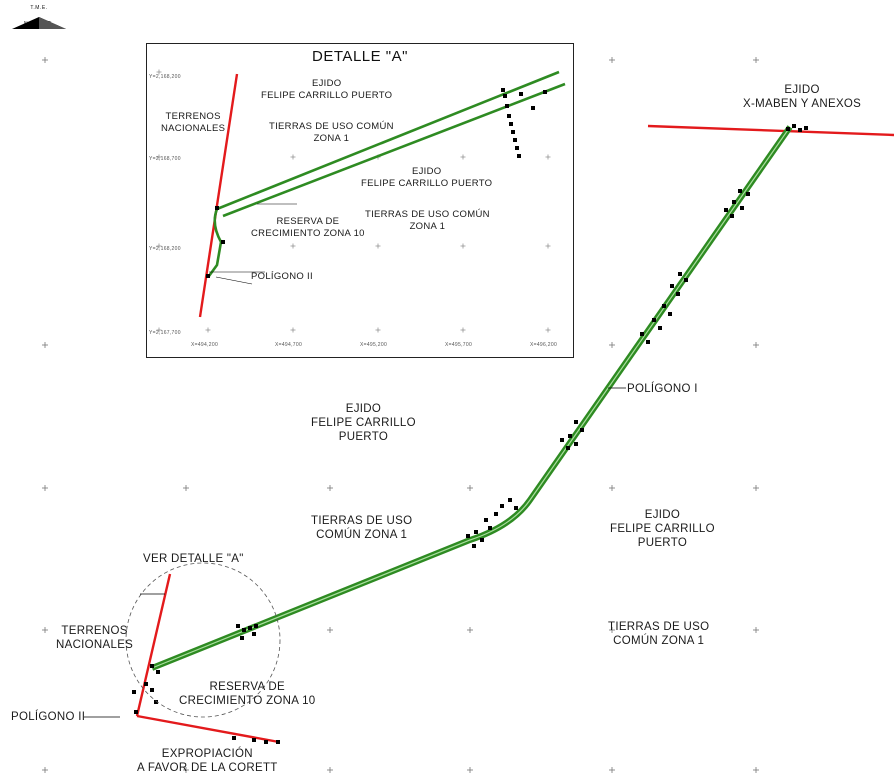 This screenshot has width=894, height=775. I want to click on boundary-xmaben, so click(770, 130).